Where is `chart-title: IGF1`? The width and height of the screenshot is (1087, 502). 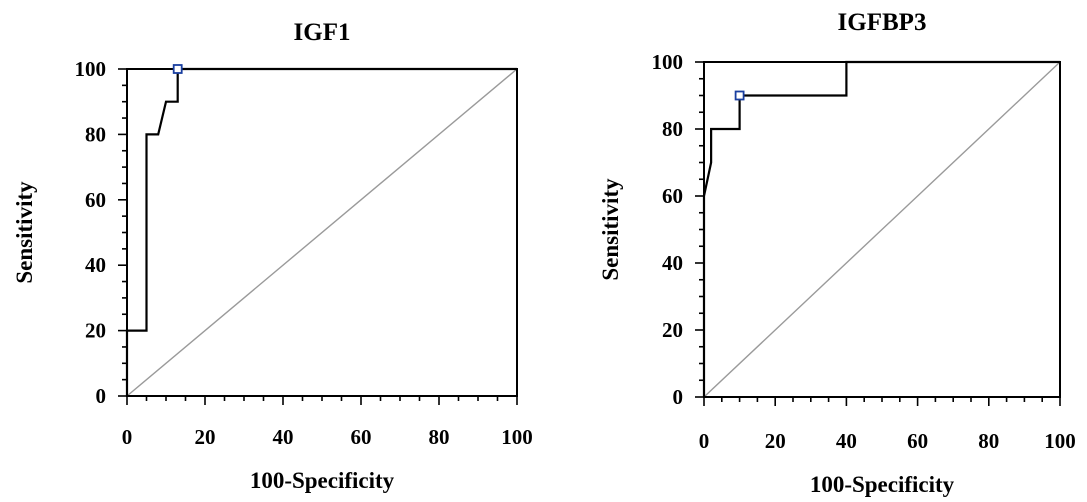
chart-title: IGF1 is located at coordinates (322, 32).